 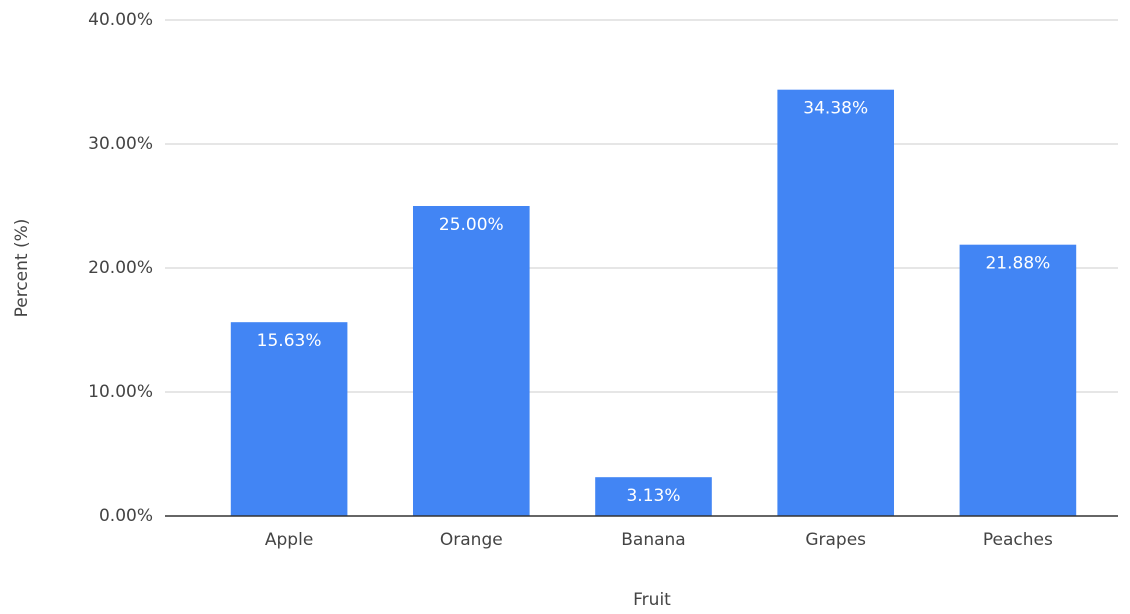 What do you see at coordinates (835, 540) in the screenshot?
I see `x-tick-label: Grapes` at bounding box center [835, 540].